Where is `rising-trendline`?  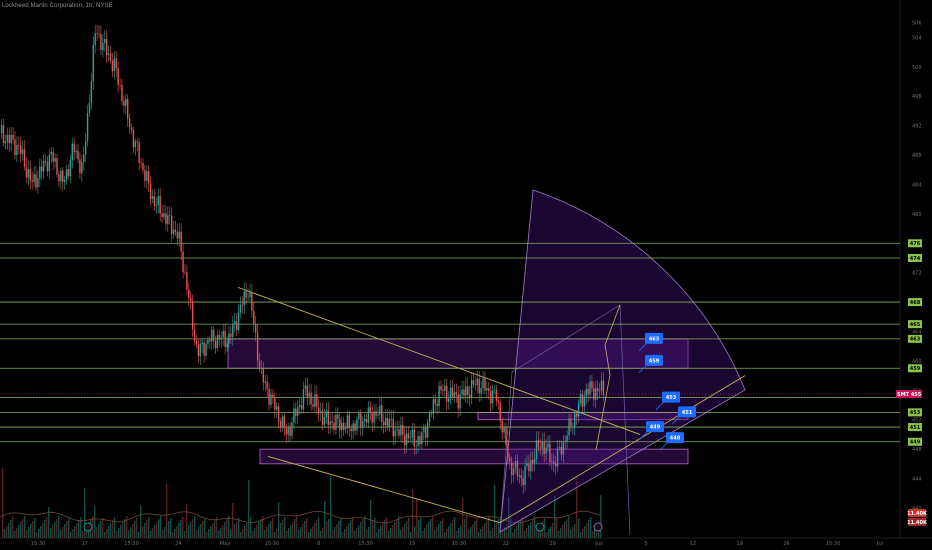
rising-trendline is located at coordinates (622, 449).